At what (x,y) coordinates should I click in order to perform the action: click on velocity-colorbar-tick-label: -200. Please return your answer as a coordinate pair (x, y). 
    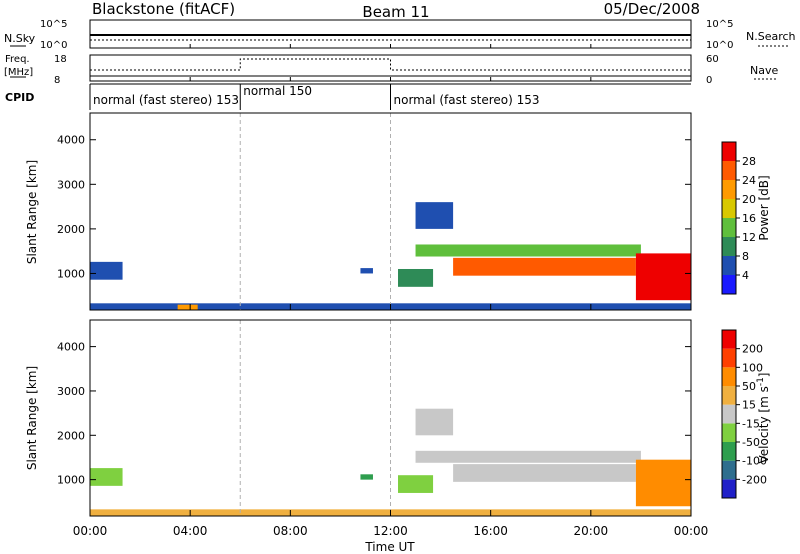
    Looking at the image, I should click on (754, 479).